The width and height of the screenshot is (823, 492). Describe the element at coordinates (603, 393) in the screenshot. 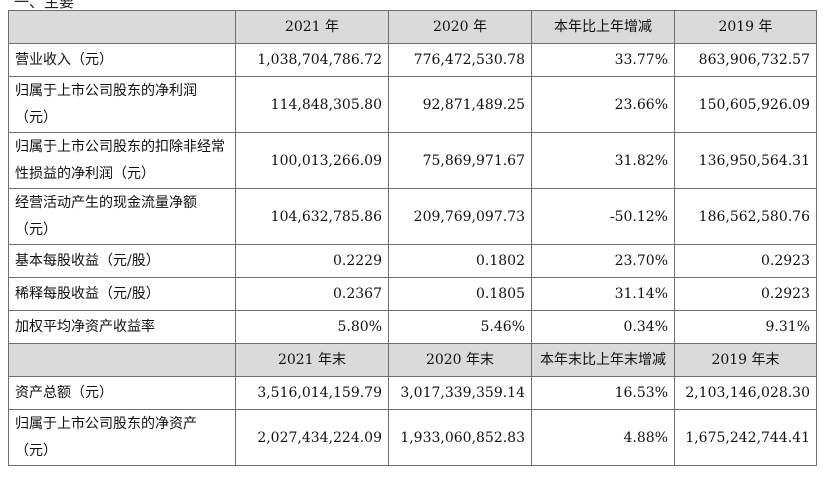

I see `value-change: 16.53%` at that location.